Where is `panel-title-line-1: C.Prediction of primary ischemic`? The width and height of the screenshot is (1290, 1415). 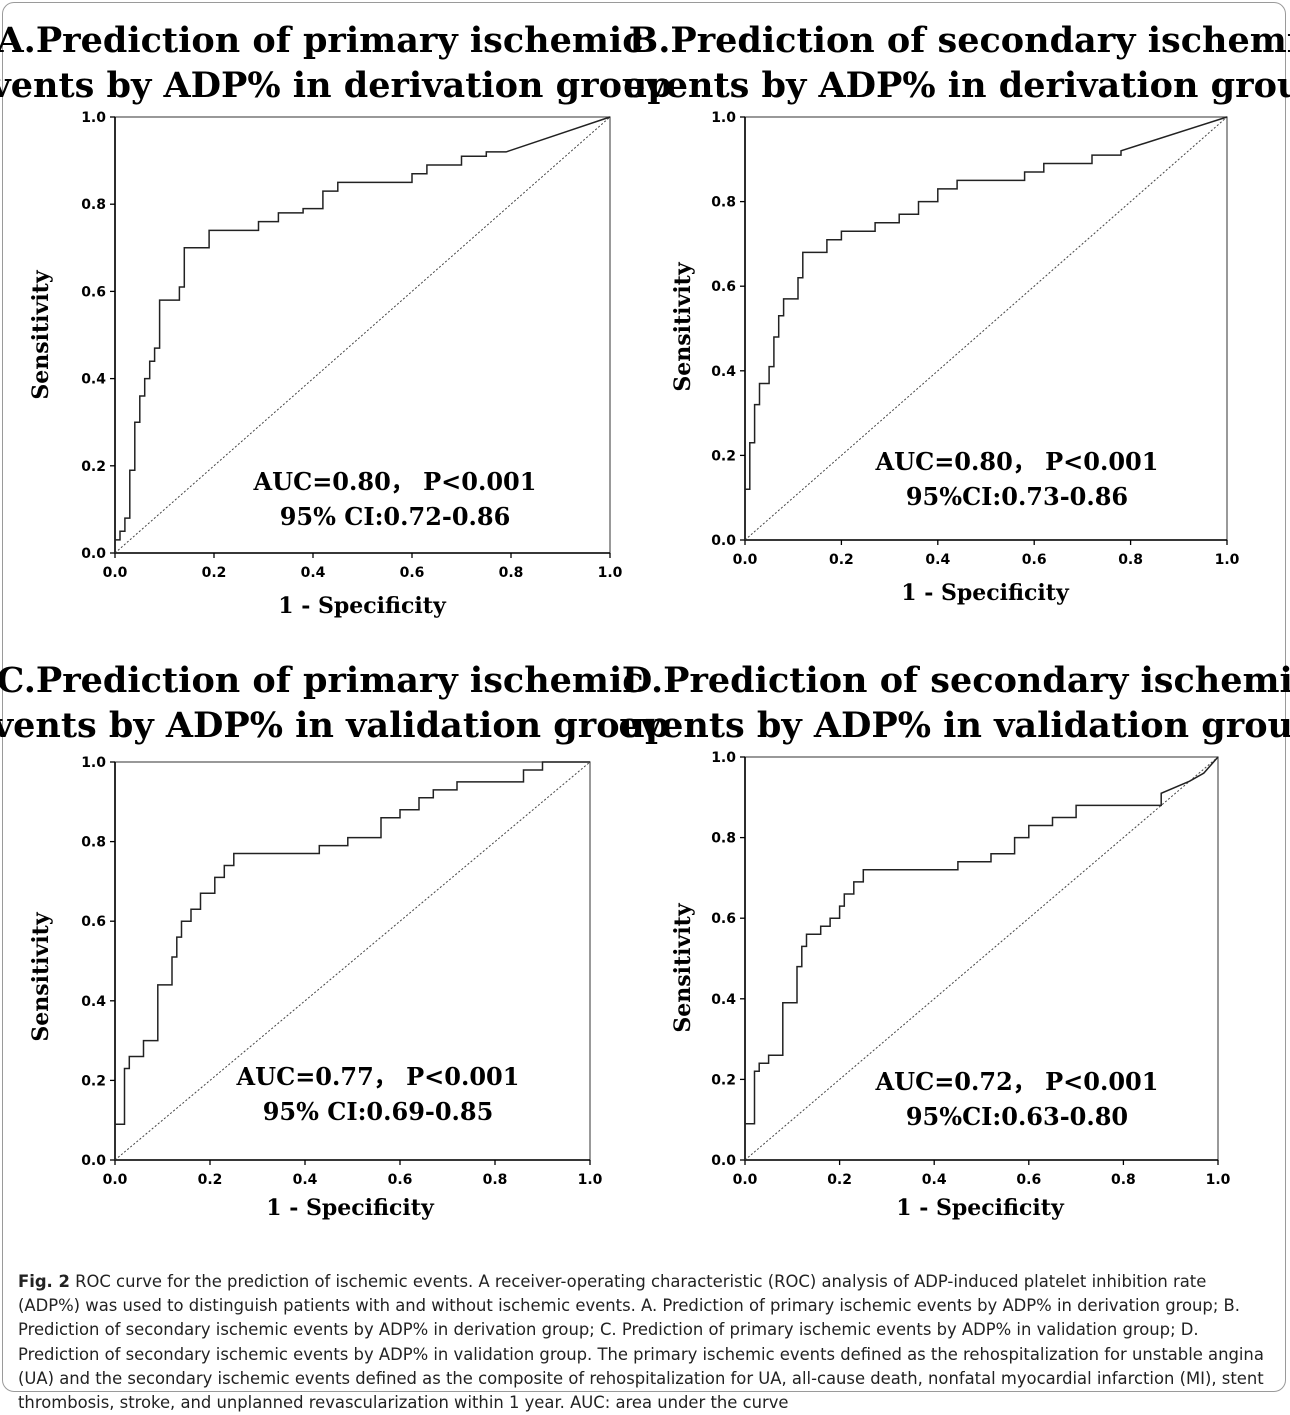
panel-title-line-1: C.Prediction of primary ischemic is located at coordinates (322, 680).